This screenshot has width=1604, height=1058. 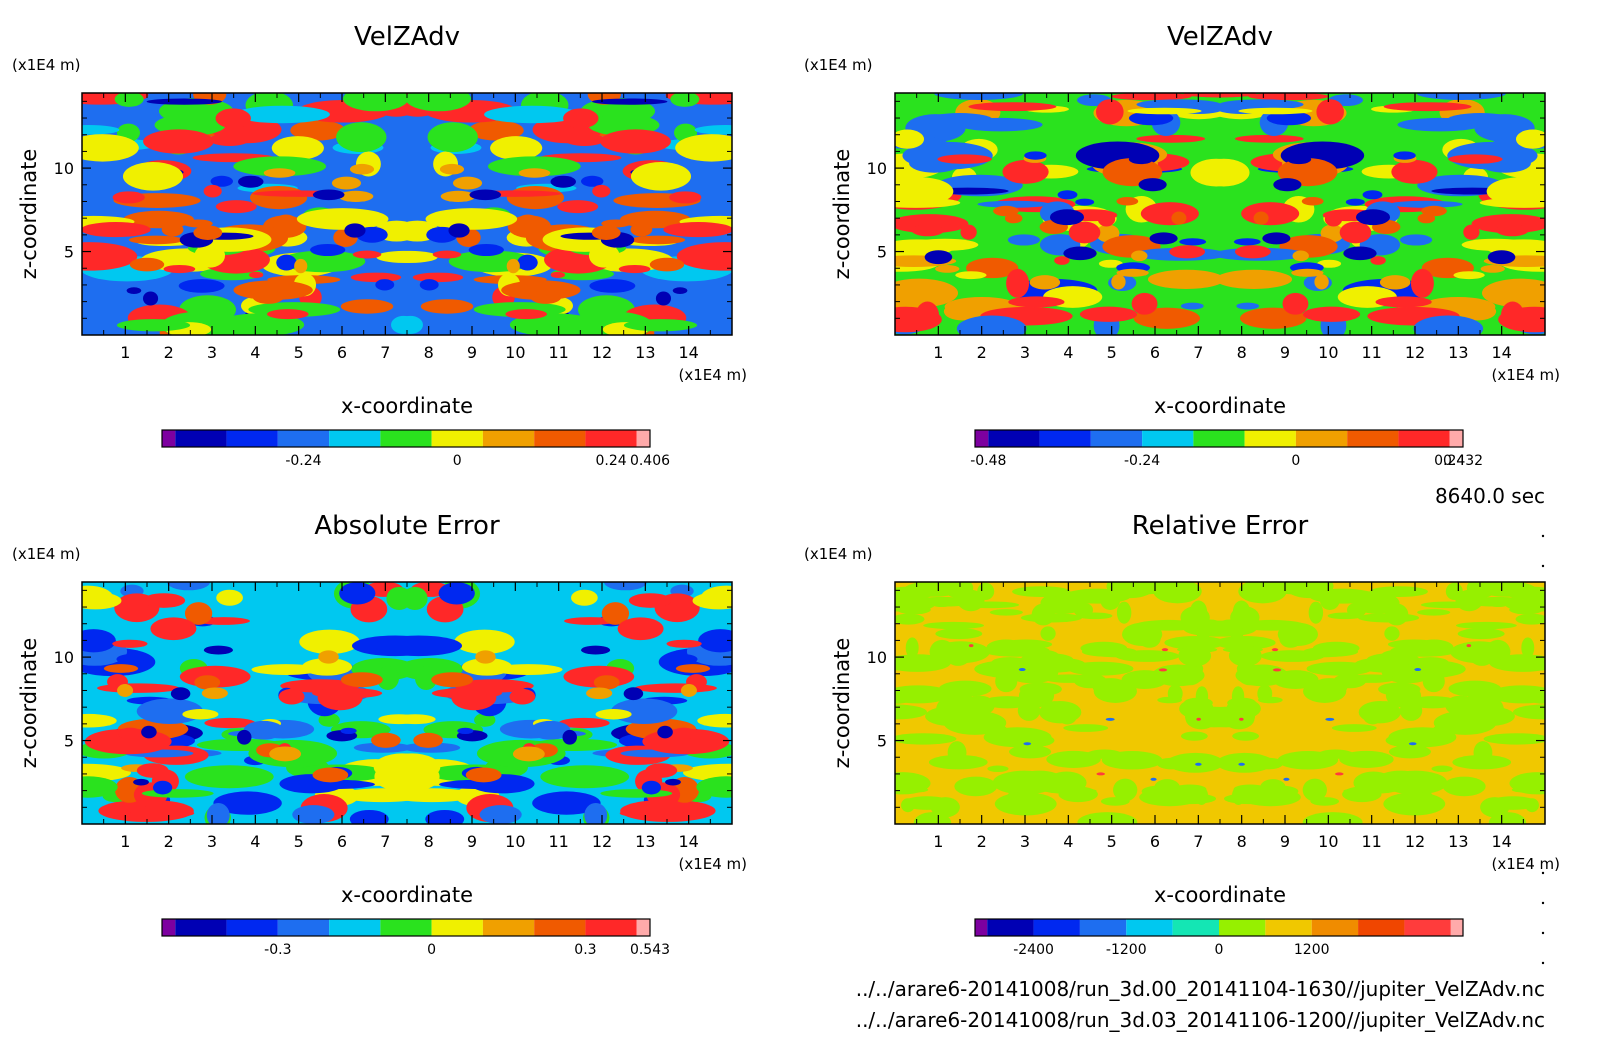 I want to click on x-tick-label: 9, so click(x=1285, y=352).